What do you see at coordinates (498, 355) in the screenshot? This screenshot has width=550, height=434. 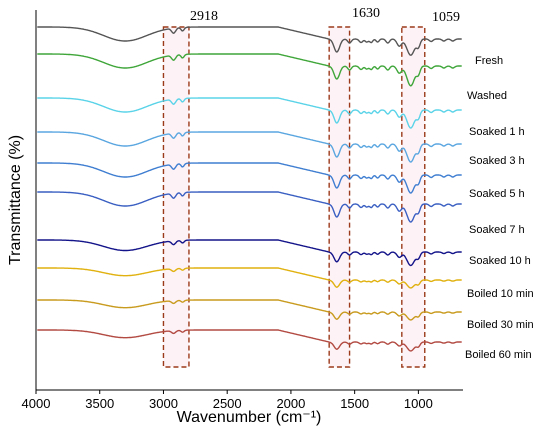 I see `series-label-boiled-60-min: Boiled 60 min` at bounding box center [498, 355].